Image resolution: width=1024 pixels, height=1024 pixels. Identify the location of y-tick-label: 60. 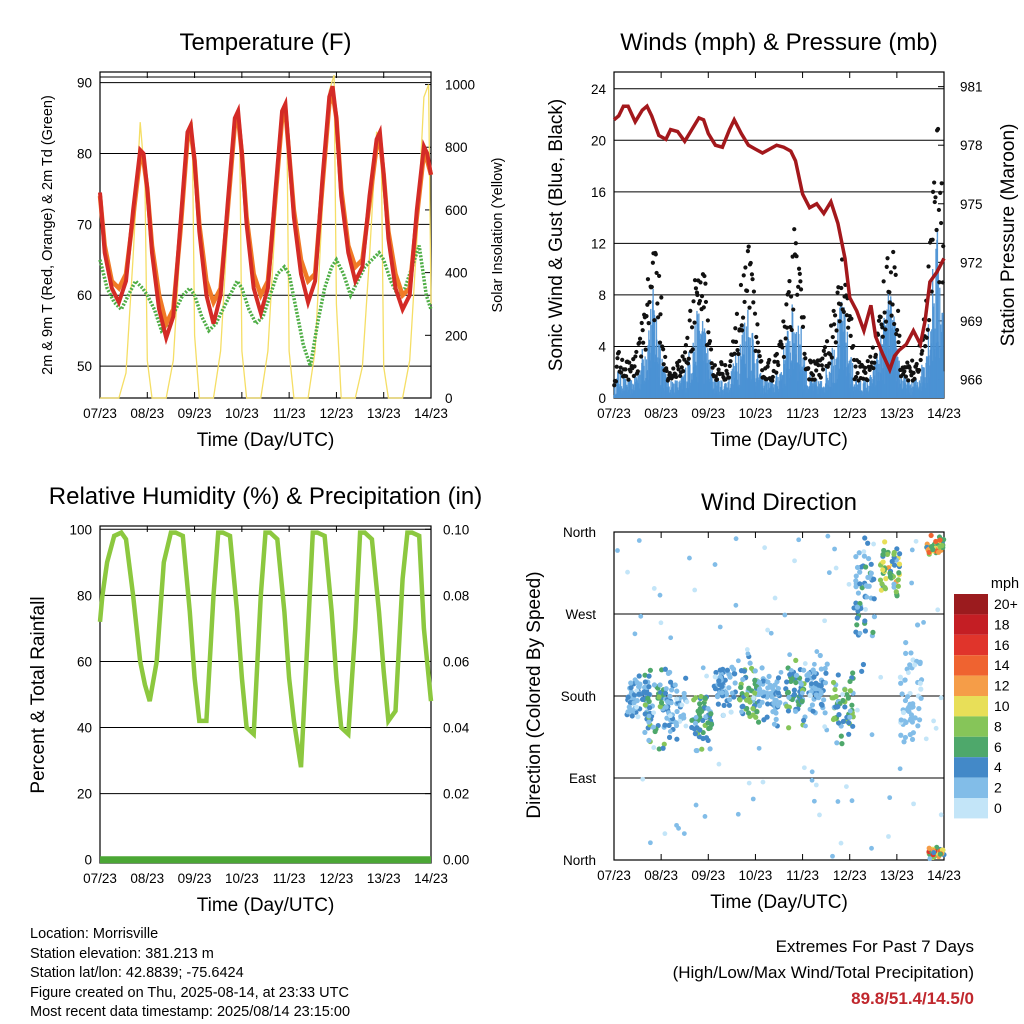
(84, 295).